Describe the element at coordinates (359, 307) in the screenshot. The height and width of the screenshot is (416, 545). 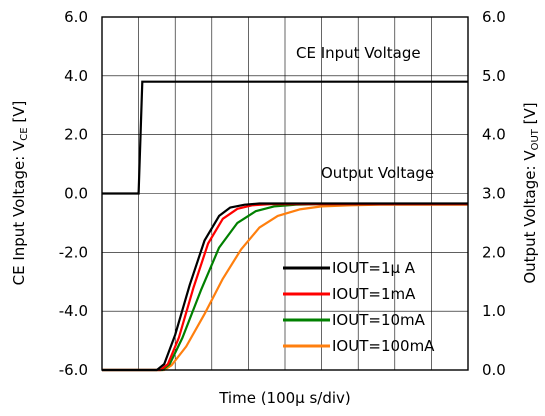
I see `legend: IOUT=1μ A IOUT=1mA IOUT=10mA IOUT=100mA` at that location.